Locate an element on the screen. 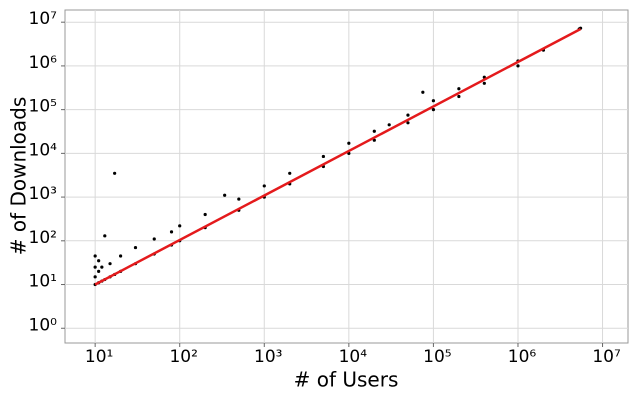  y-tick-label: 10³ is located at coordinates (43, 194).